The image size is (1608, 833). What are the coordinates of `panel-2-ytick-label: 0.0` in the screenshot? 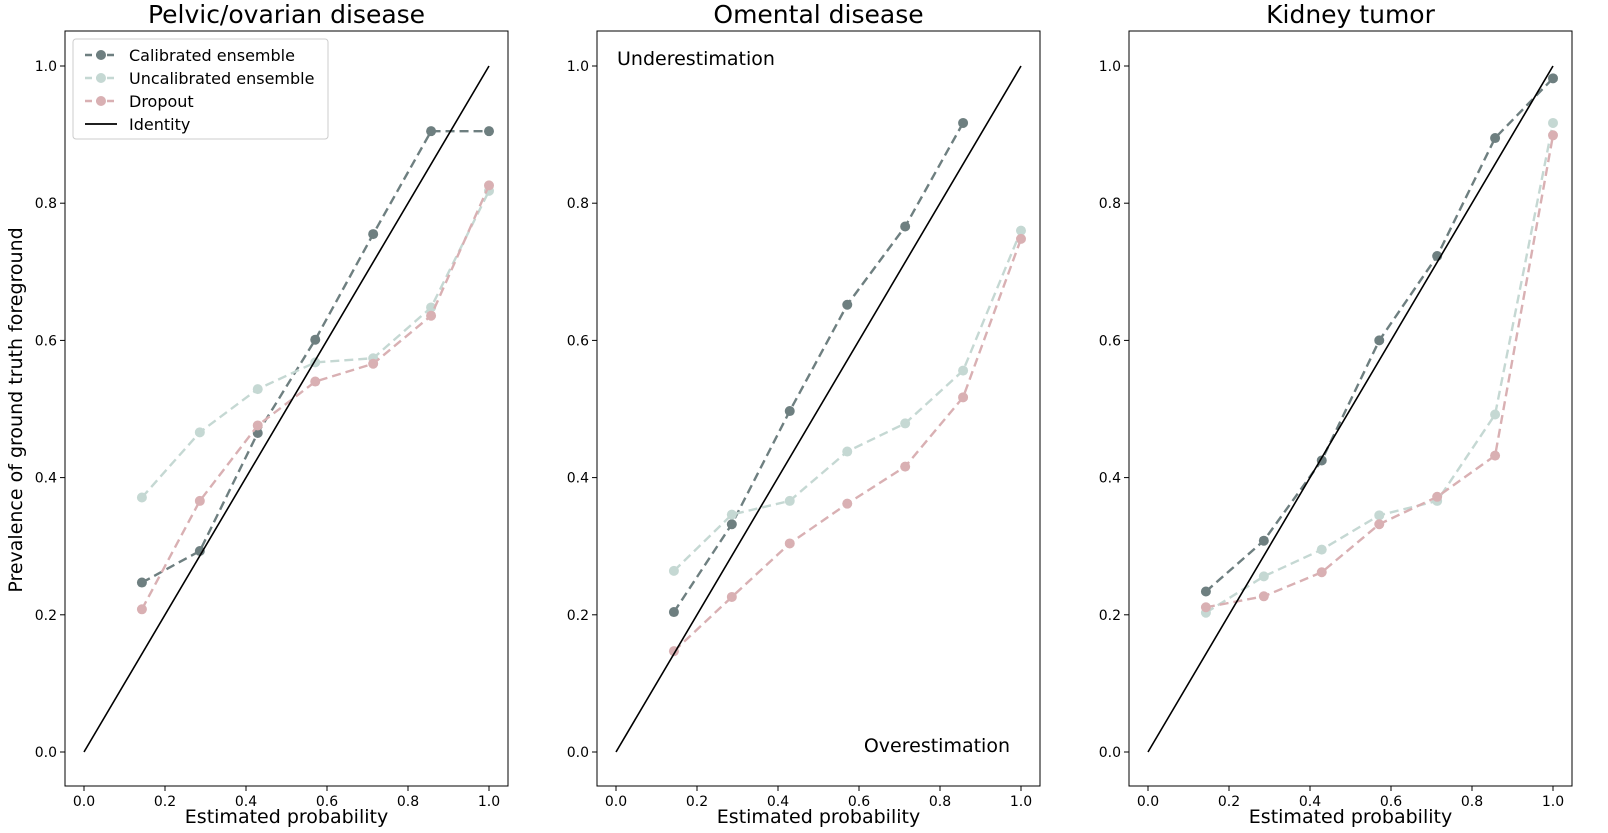 It's located at (578, 753).